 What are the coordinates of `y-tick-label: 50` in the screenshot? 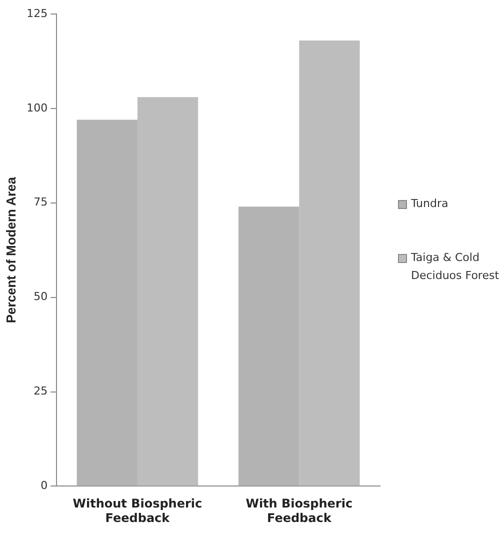 It's located at (41, 297).